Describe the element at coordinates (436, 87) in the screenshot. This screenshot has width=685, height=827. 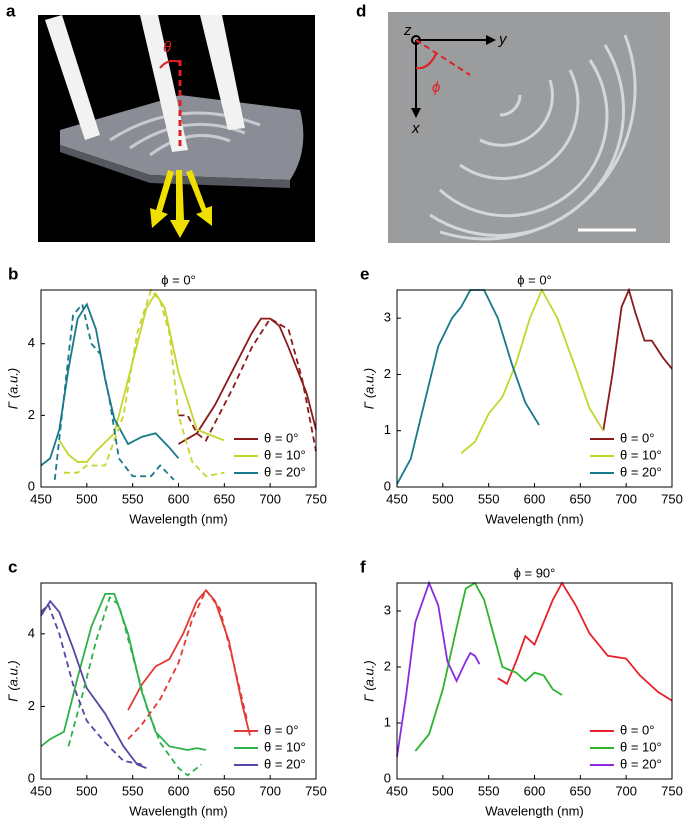
I see `annotation: ϕ` at that location.